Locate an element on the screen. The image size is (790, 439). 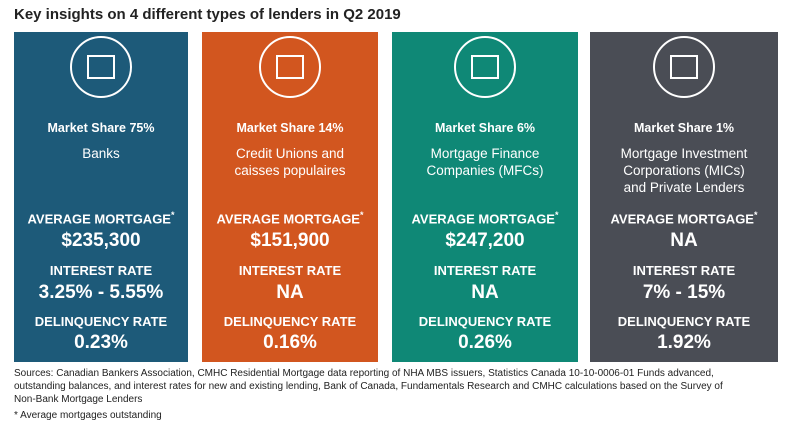
sources: Non-Bank Mortgage Lenders is located at coordinates (78, 399).